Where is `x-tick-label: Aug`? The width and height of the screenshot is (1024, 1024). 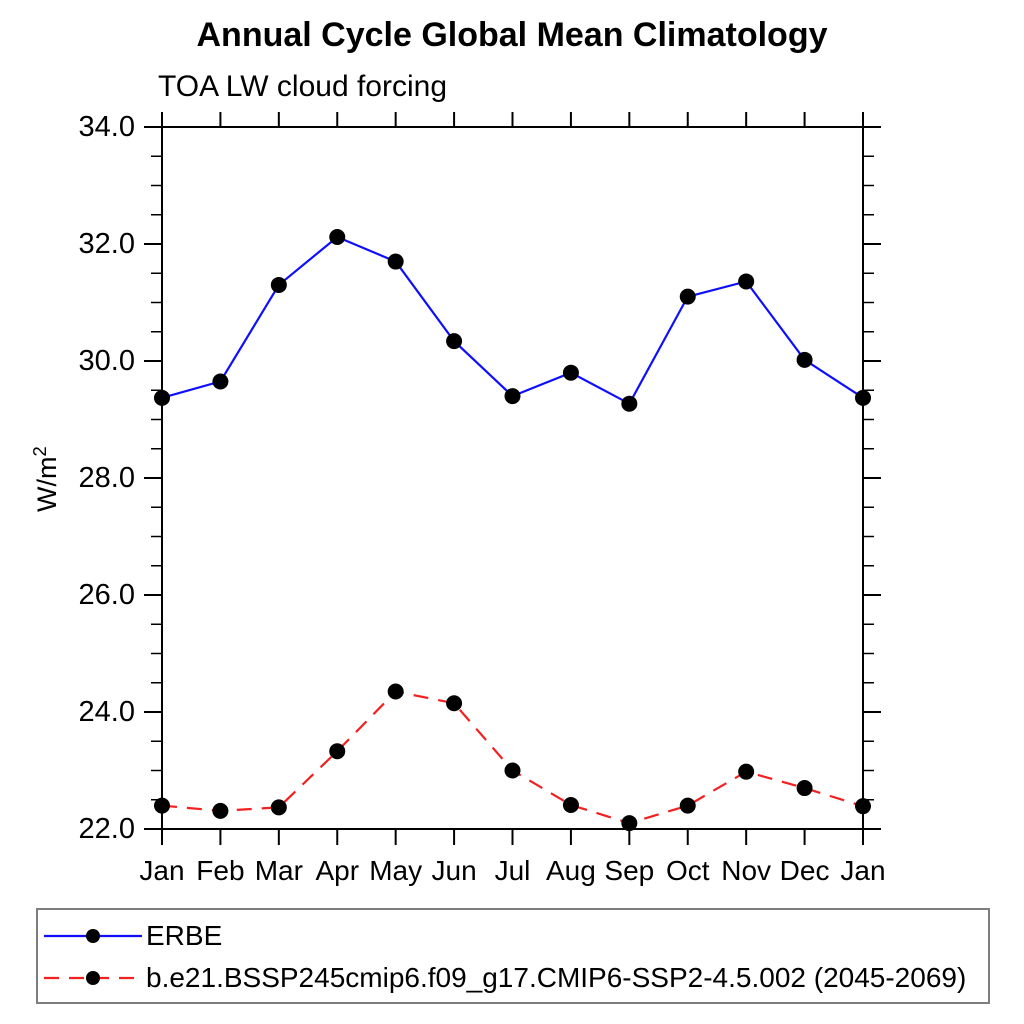 x-tick-label: Aug is located at coordinates (570, 870).